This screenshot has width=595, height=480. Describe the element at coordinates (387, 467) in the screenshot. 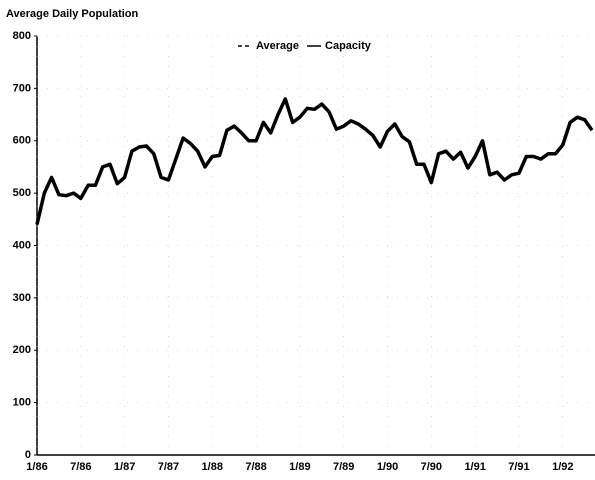

I see `x-tick-label: 1/90` at that location.